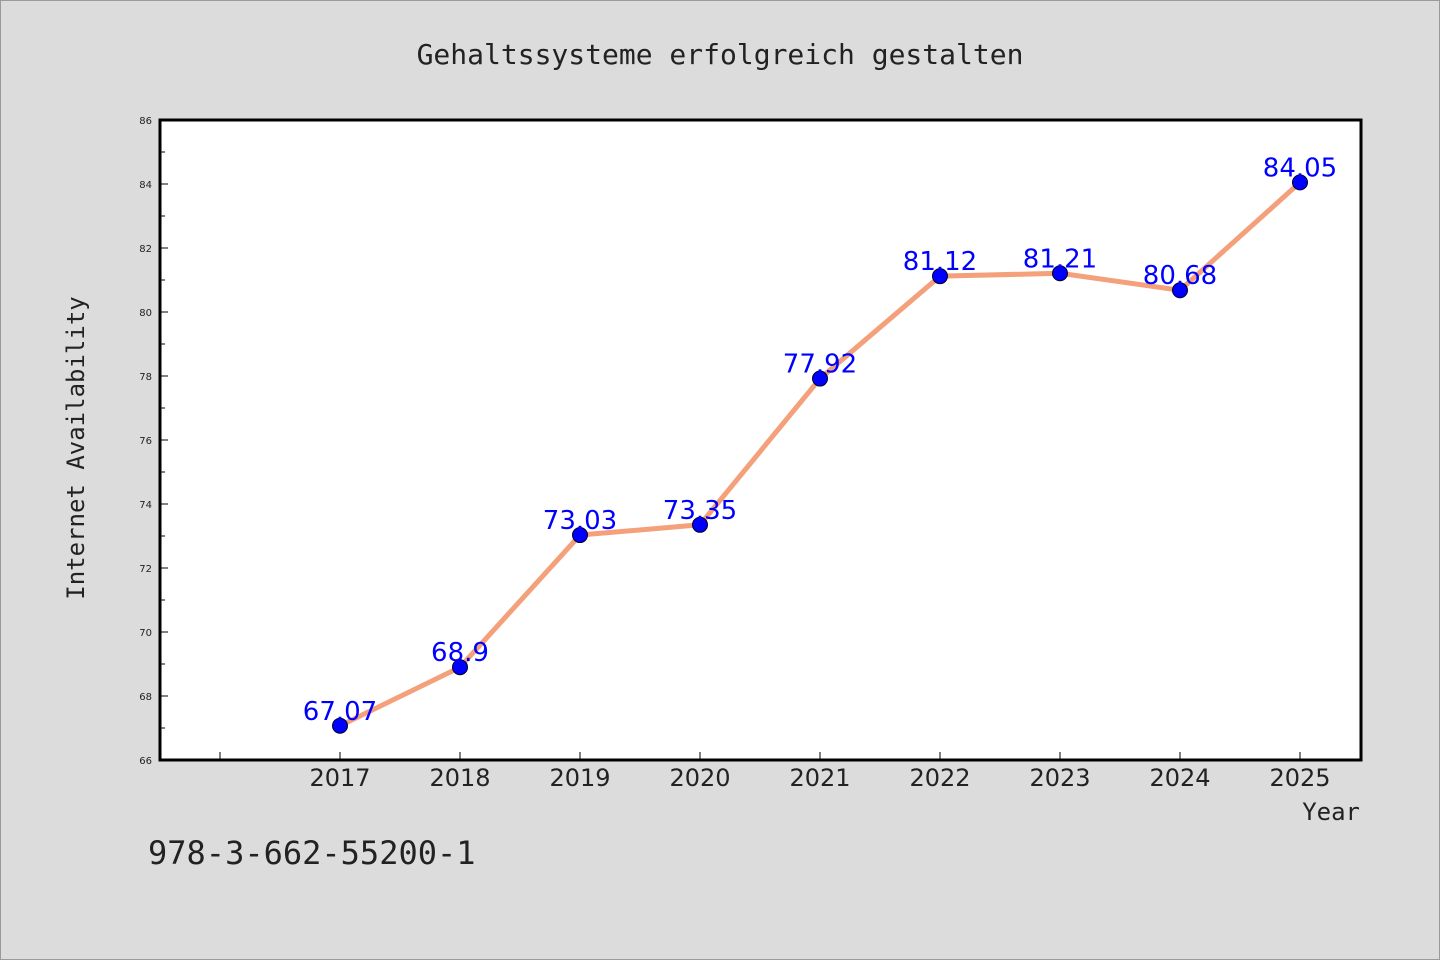 Image resolution: width=1440 pixels, height=960 pixels. I want to click on x-axis-ticks: 2017 2018 2019 2020 2021 2022 2023 2024 2025, so click(775, 772).